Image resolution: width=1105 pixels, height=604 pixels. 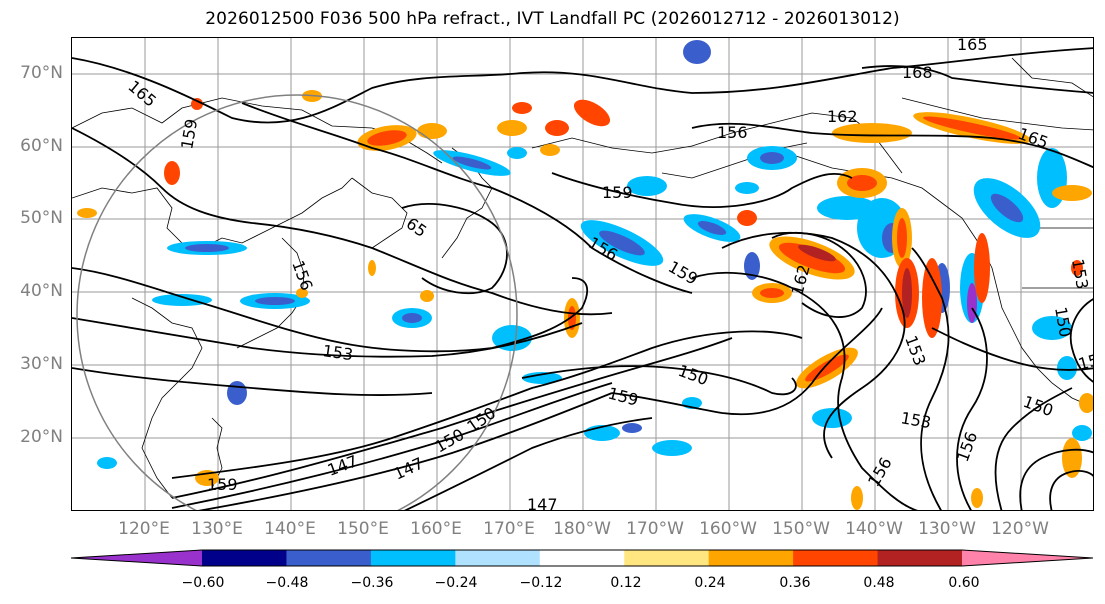 What do you see at coordinates (655, 529) in the screenshot?
I see `lon-label: 170°W` at bounding box center [655, 529].